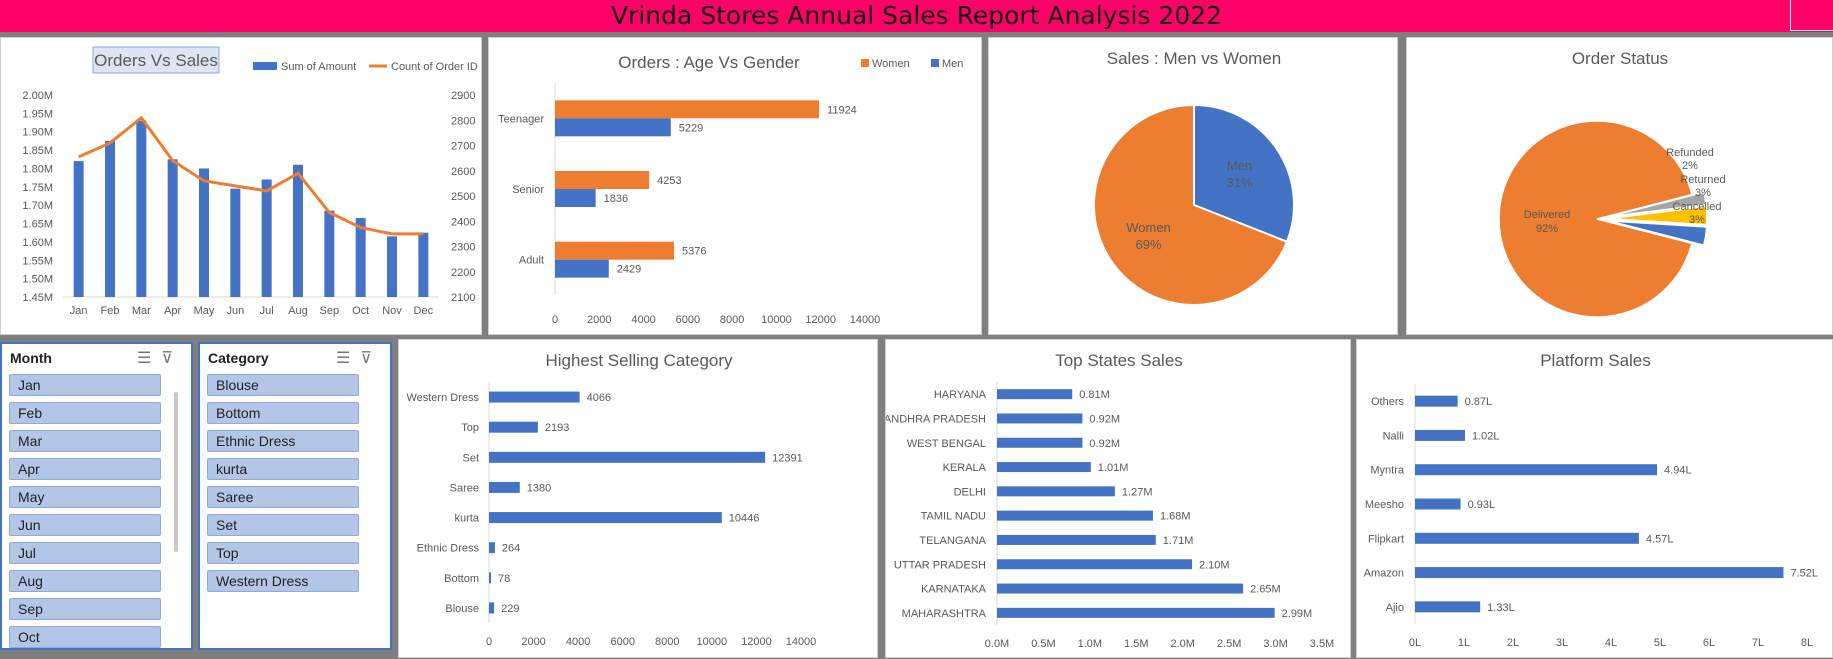  Describe the element at coordinates (85, 497) in the screenshot. I see `month-slicer-item: May` at that location.